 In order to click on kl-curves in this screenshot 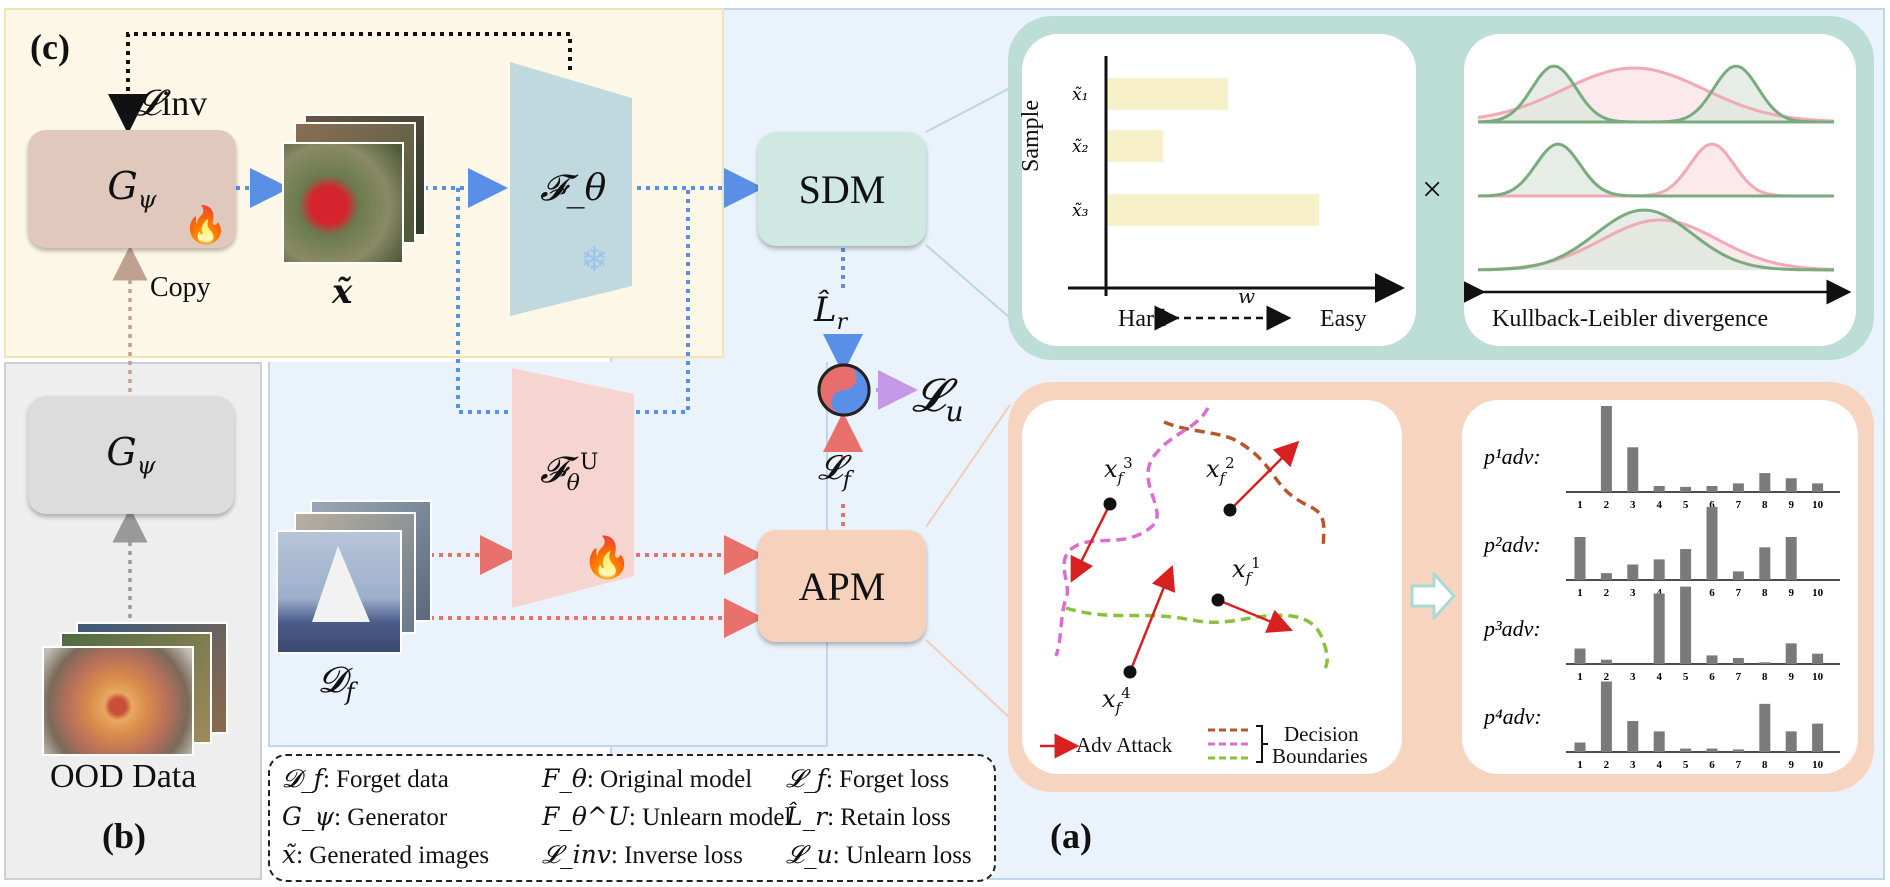, I will do `click(1658, 184)`.